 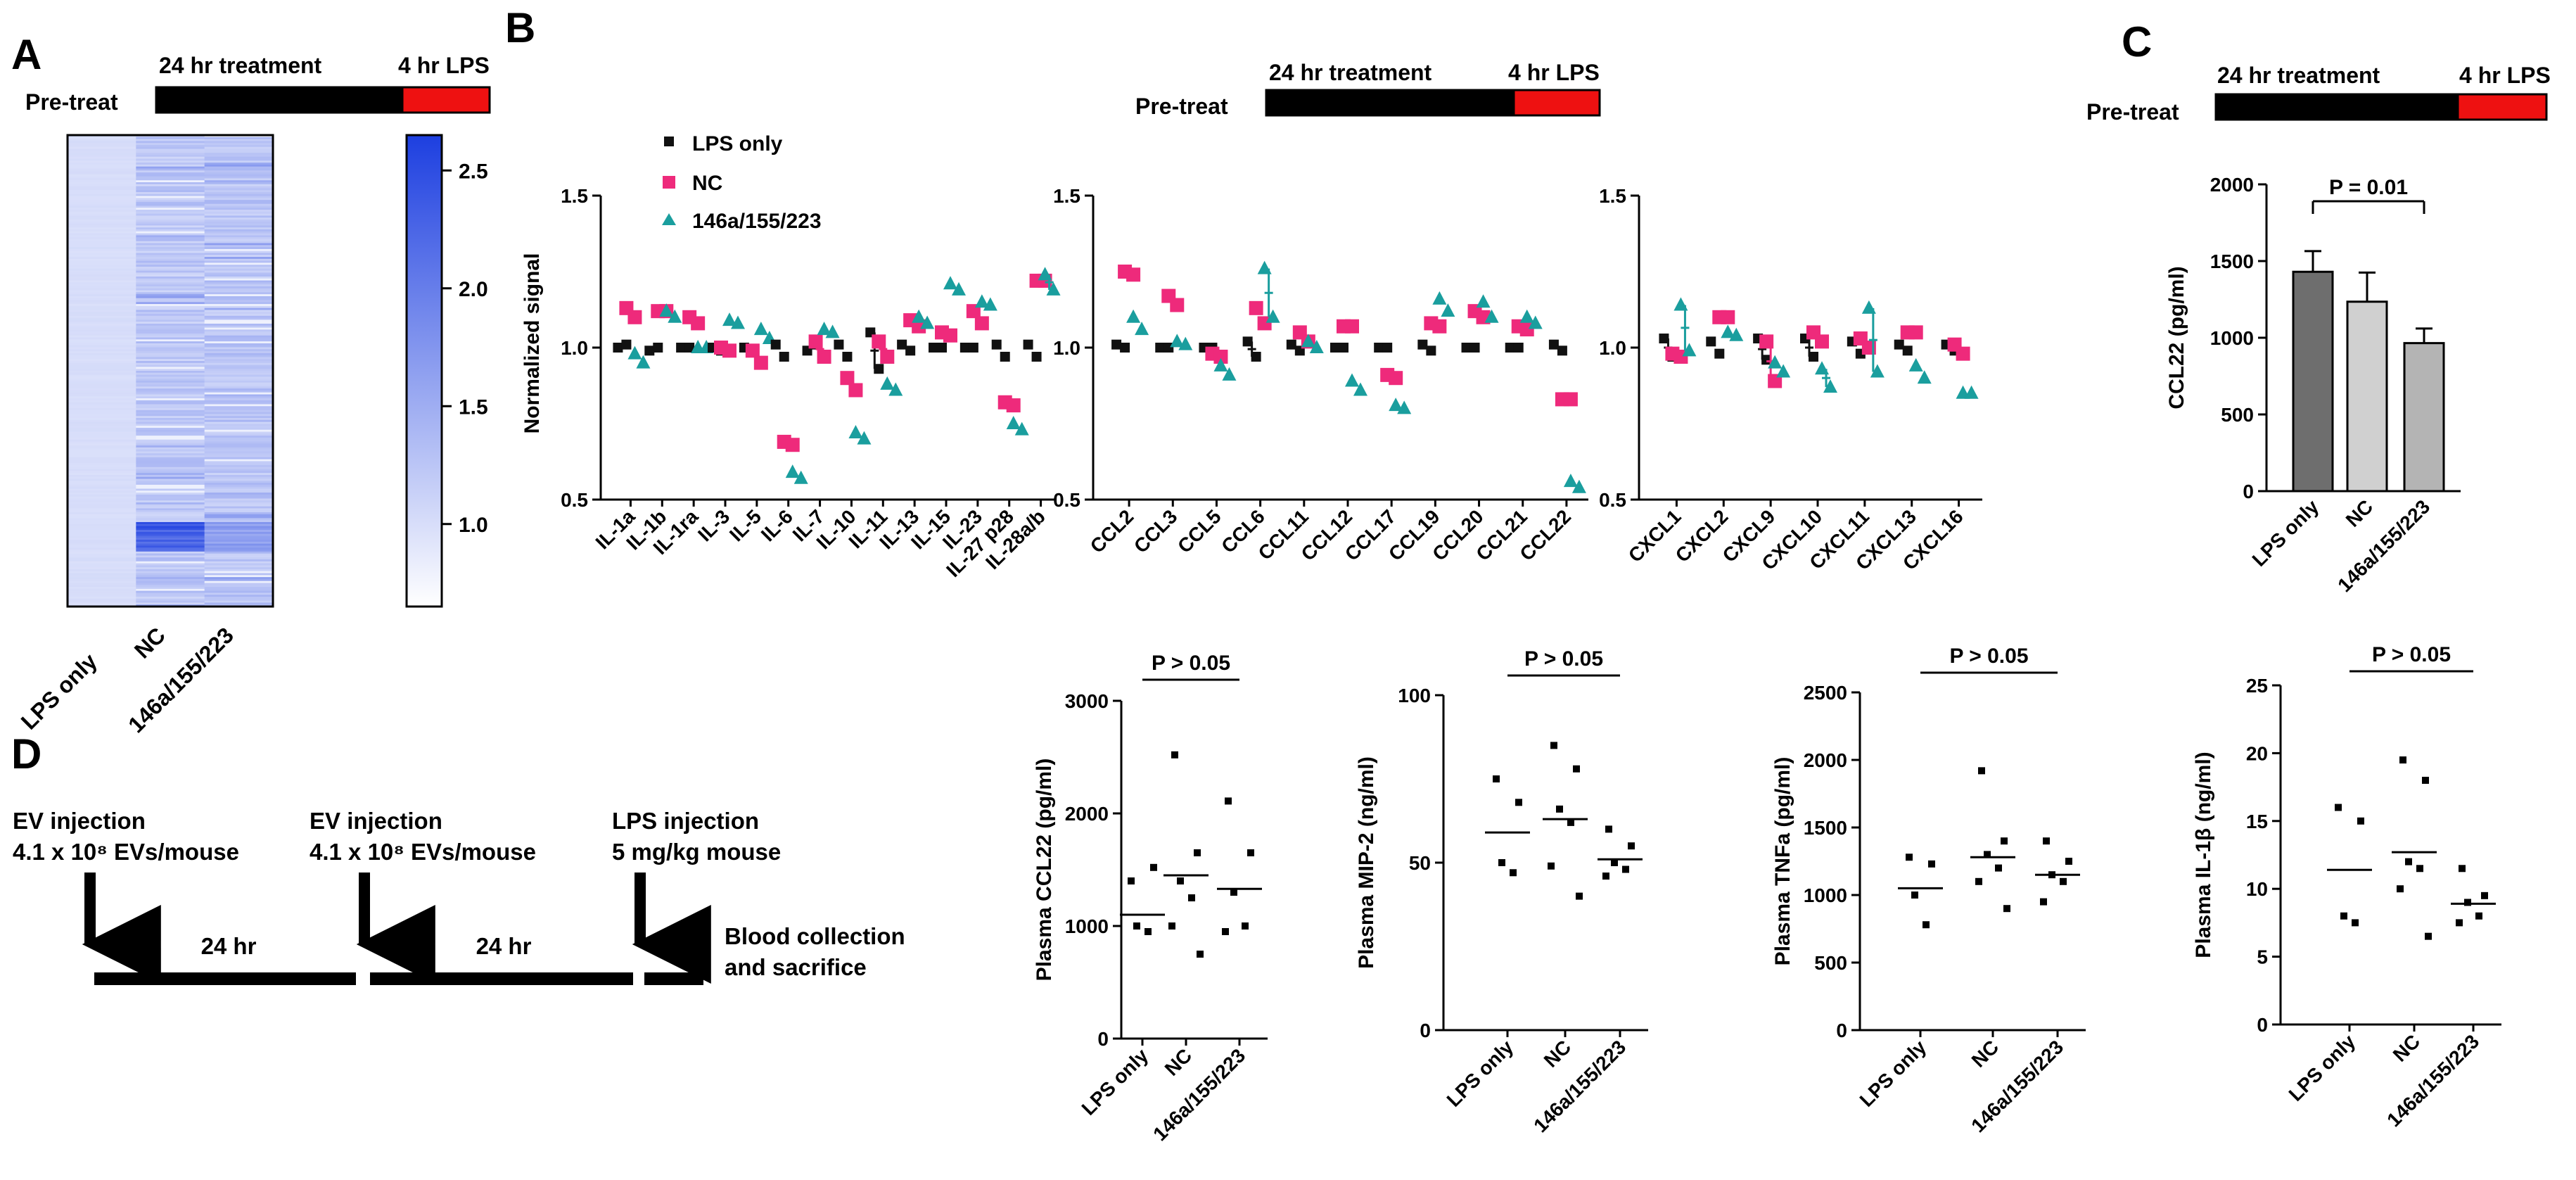 I want to click on x-tick-label: NC, so click(x=1179, y=1062).